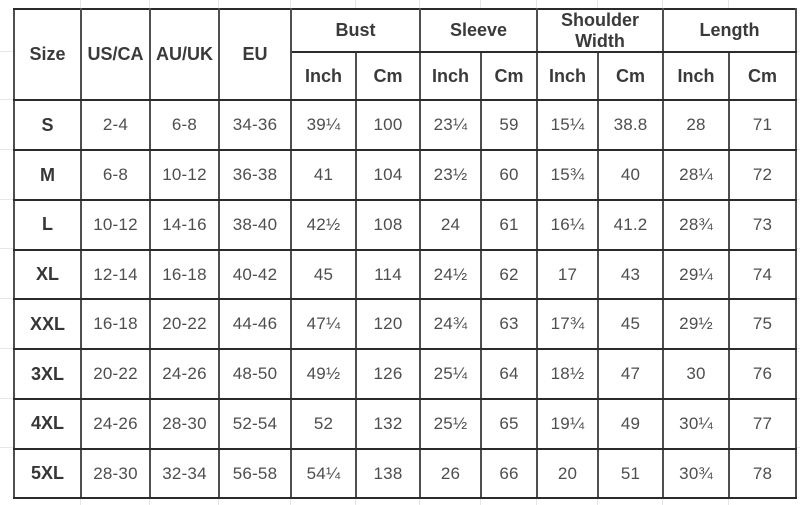  Describe the element at coordinates (115, 175) in the screenshot. I see `us-ca-value: 6-8` at that location.